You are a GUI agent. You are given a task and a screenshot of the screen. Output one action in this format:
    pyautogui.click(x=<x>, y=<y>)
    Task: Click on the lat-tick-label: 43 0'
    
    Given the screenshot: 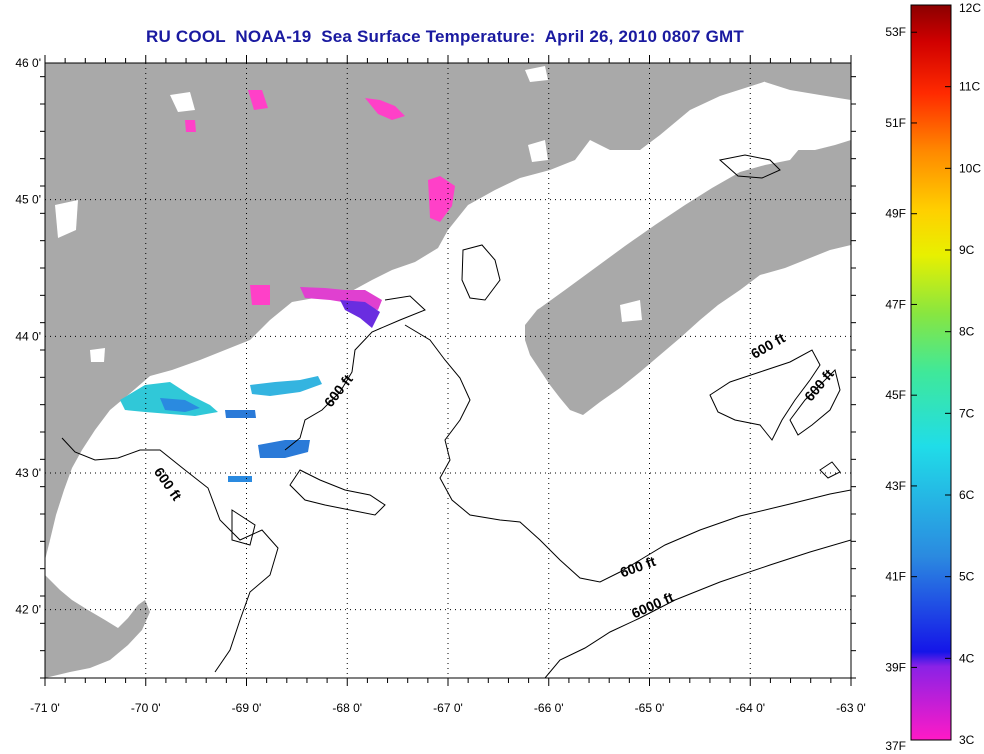 What is the action you would take?
    pyautogui.click(x=28, y=473)
    